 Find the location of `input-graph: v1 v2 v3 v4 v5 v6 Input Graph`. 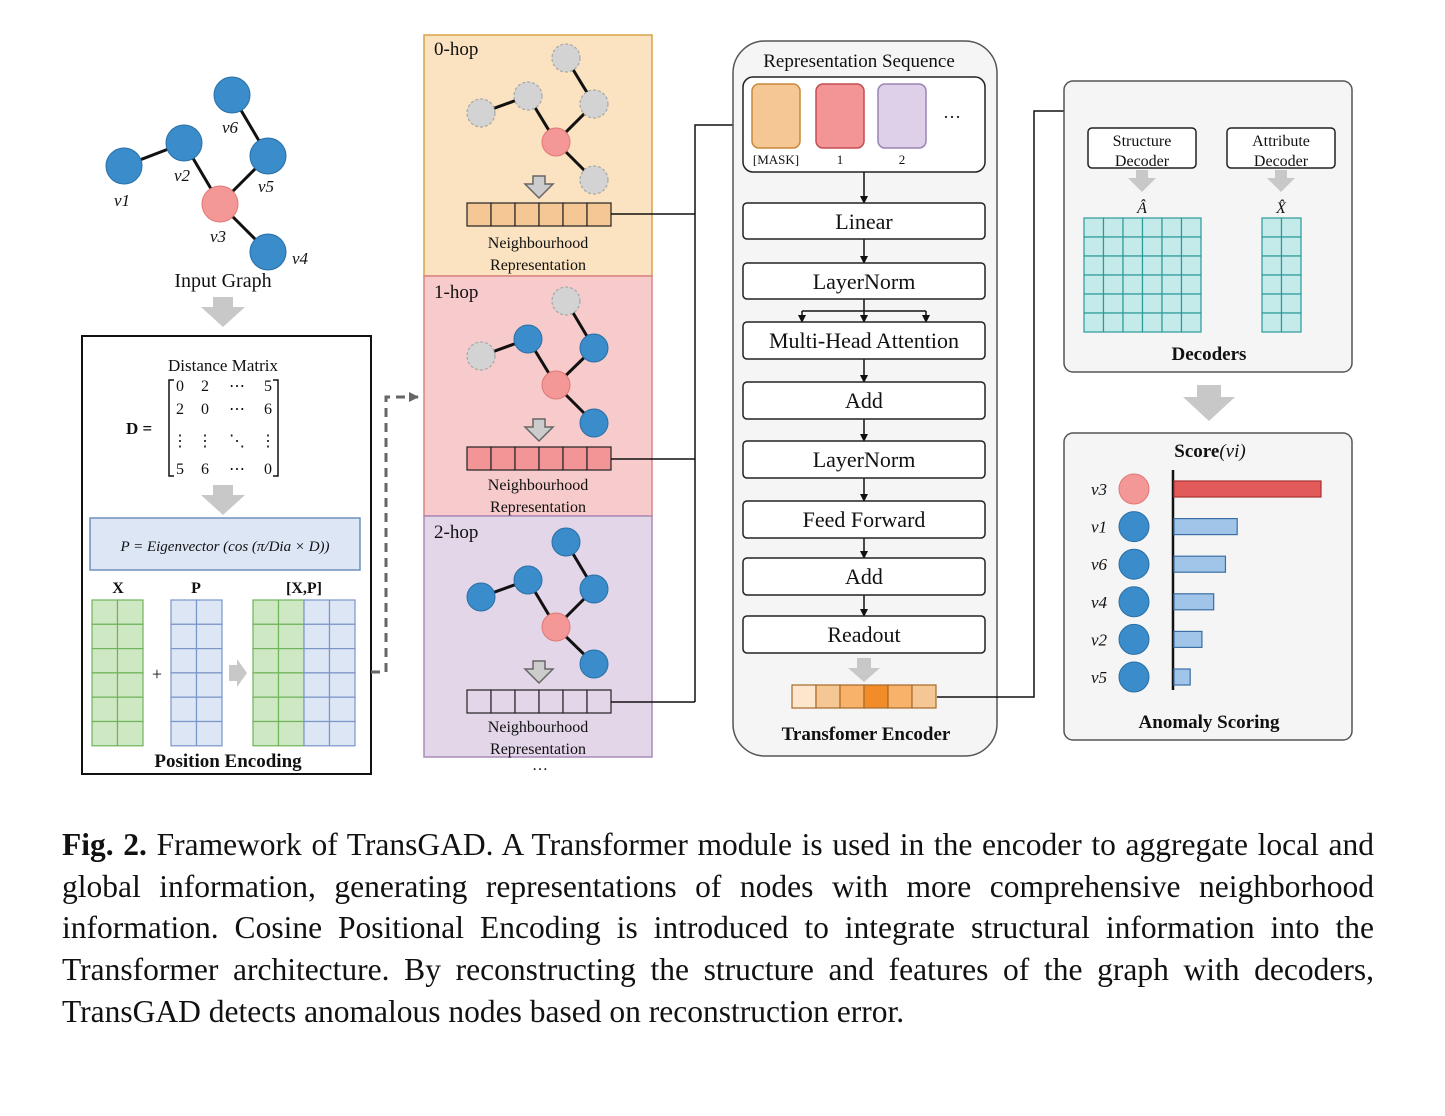

input-graph: v1 v2 v3 v4 v5 v6 Input Graph is located at coordinates (207, 184).